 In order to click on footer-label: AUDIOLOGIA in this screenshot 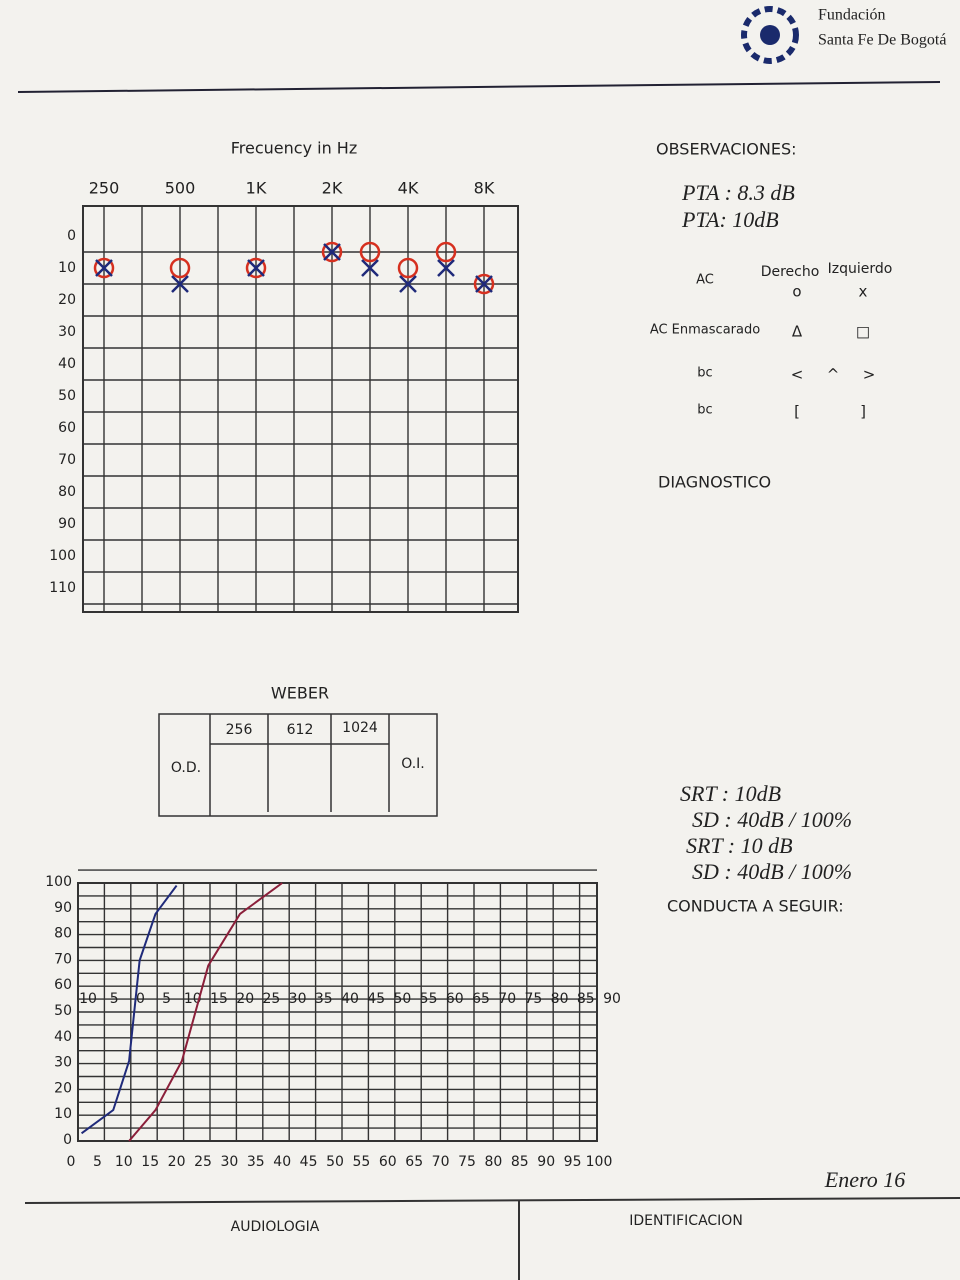, I will do `click(275, 1227)`.